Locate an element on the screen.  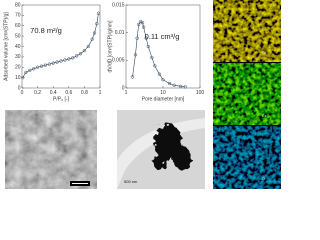
x-tick-label: 100 is located at coordinates (200, 93).